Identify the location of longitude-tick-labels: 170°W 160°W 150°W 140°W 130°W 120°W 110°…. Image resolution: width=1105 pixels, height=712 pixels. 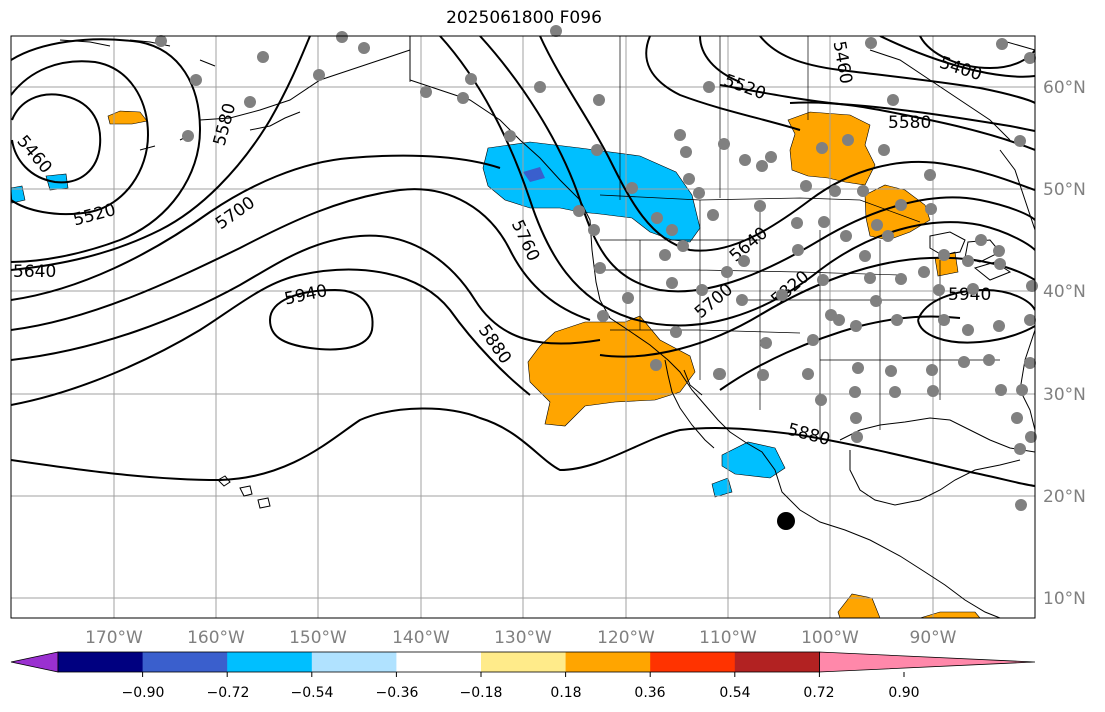
(521, 638).